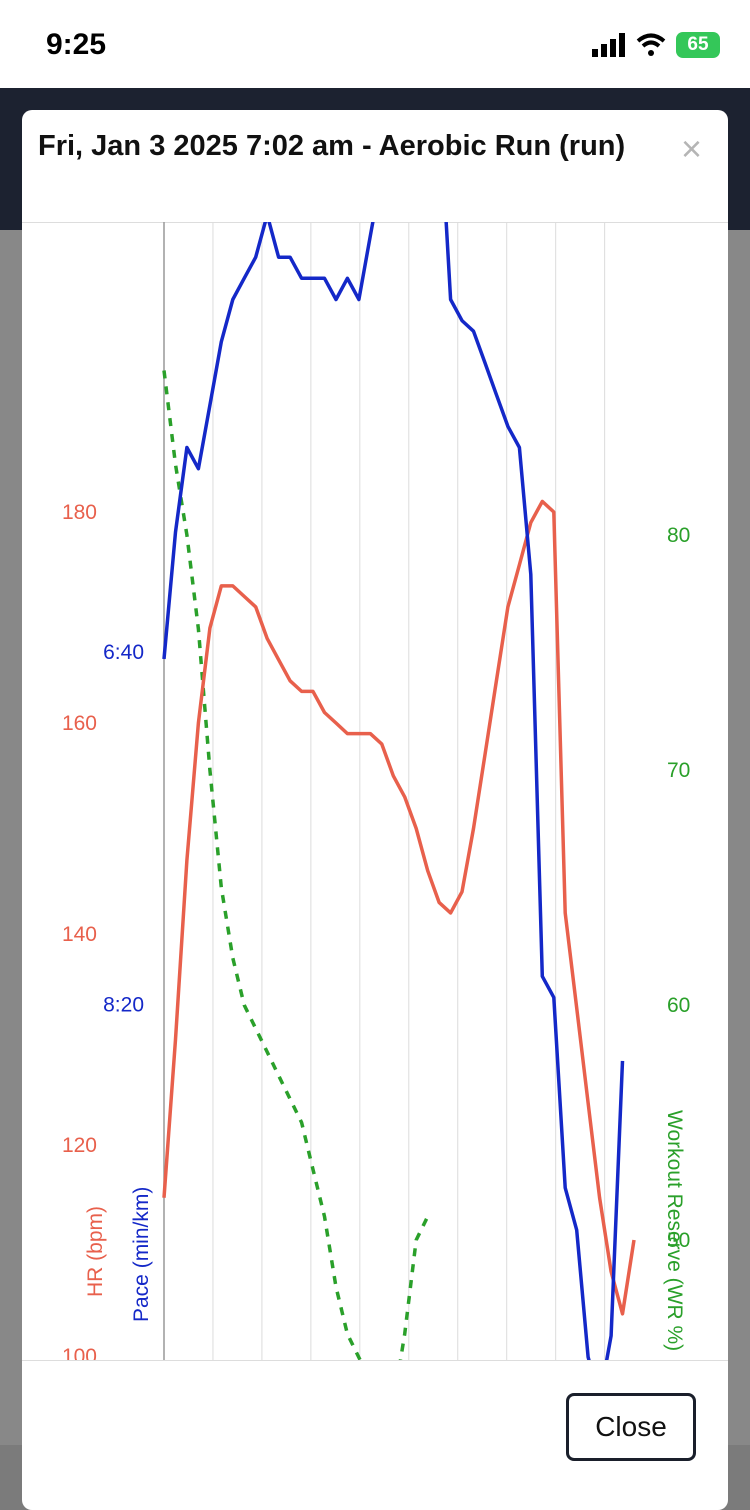  What do you see at coordinates (76, 44) in the screenshot?
I see `status-time: 9:25` at bounding box center [76, 44].